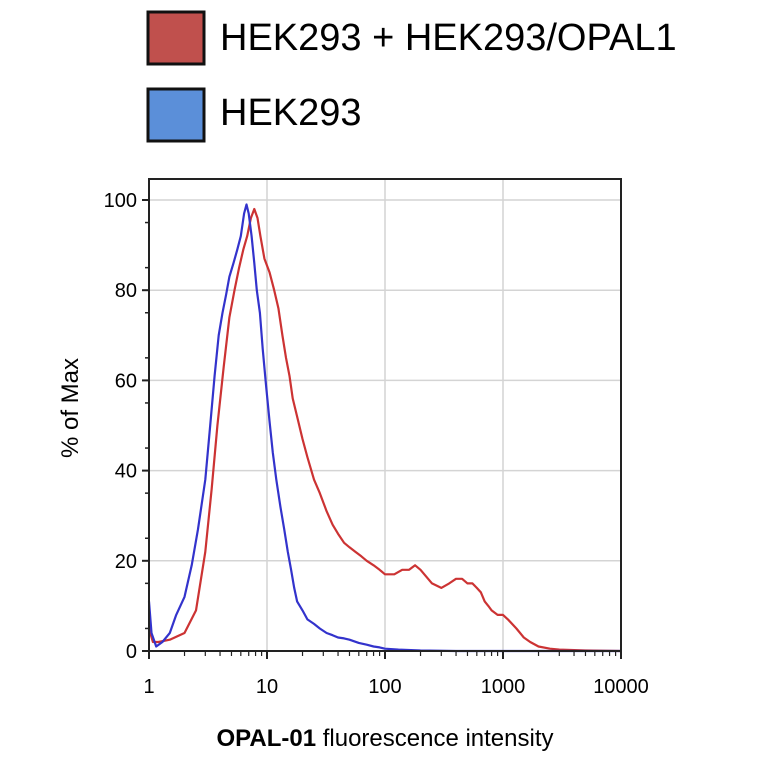  What do you see at coordinates (131, 652) in the screenshot?
I see `y-tick-label-0: 0` at bounding box center [131, 652].